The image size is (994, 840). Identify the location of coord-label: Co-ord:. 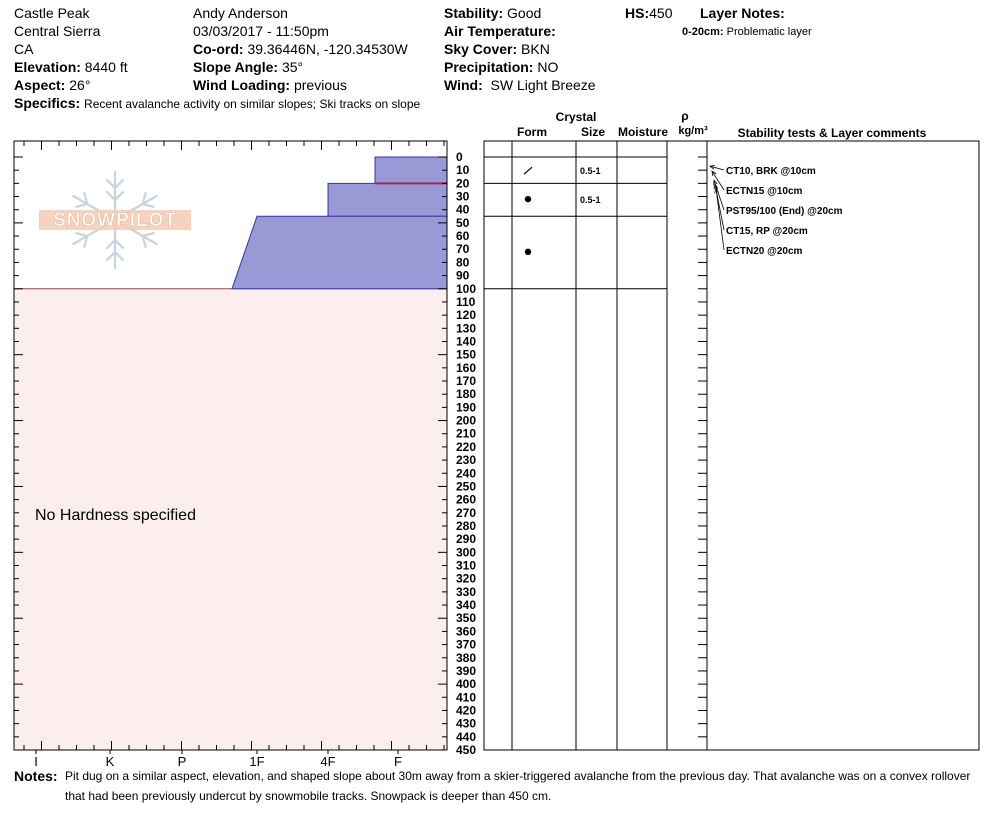
(218, 49).